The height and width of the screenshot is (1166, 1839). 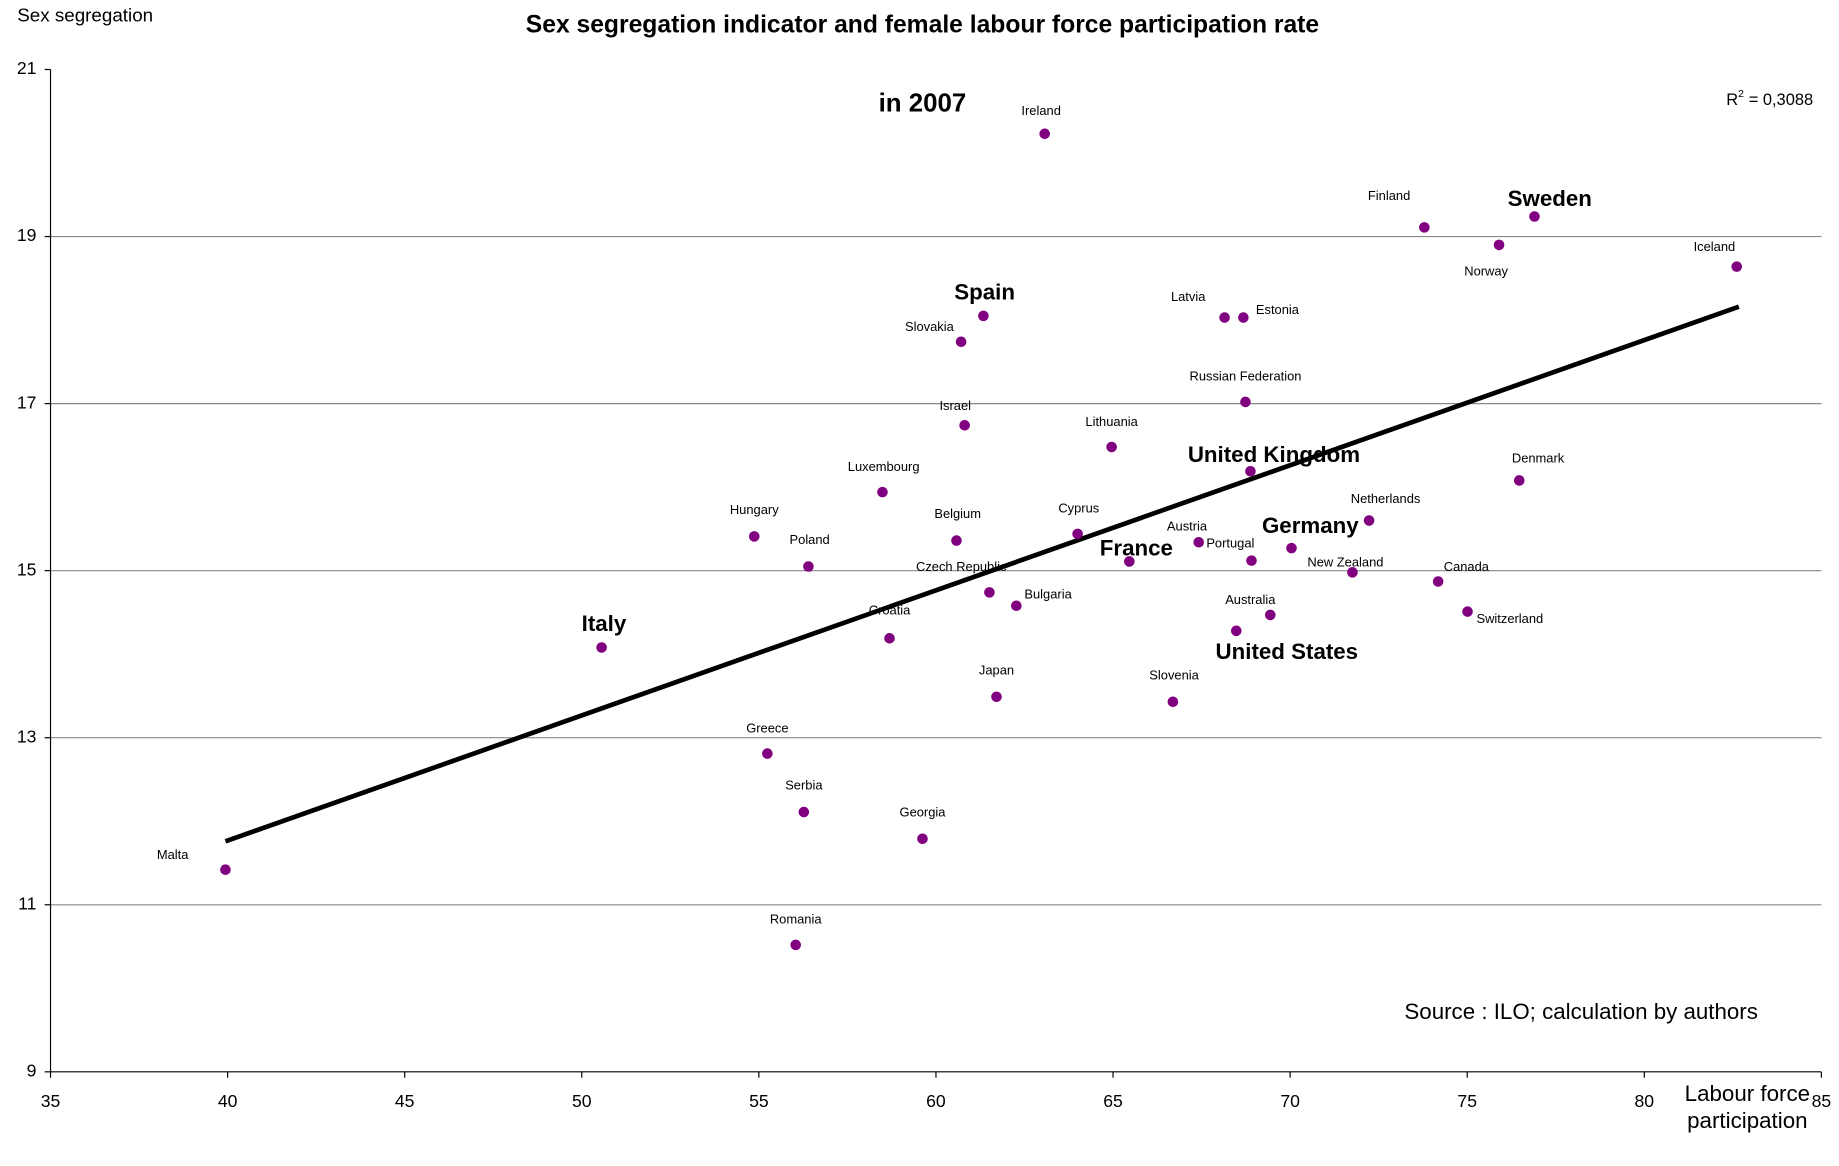 What do you see at coordinates (604, 623) in the screenshot?
I see `point-label: Italy` at bounding box center [604, 623].